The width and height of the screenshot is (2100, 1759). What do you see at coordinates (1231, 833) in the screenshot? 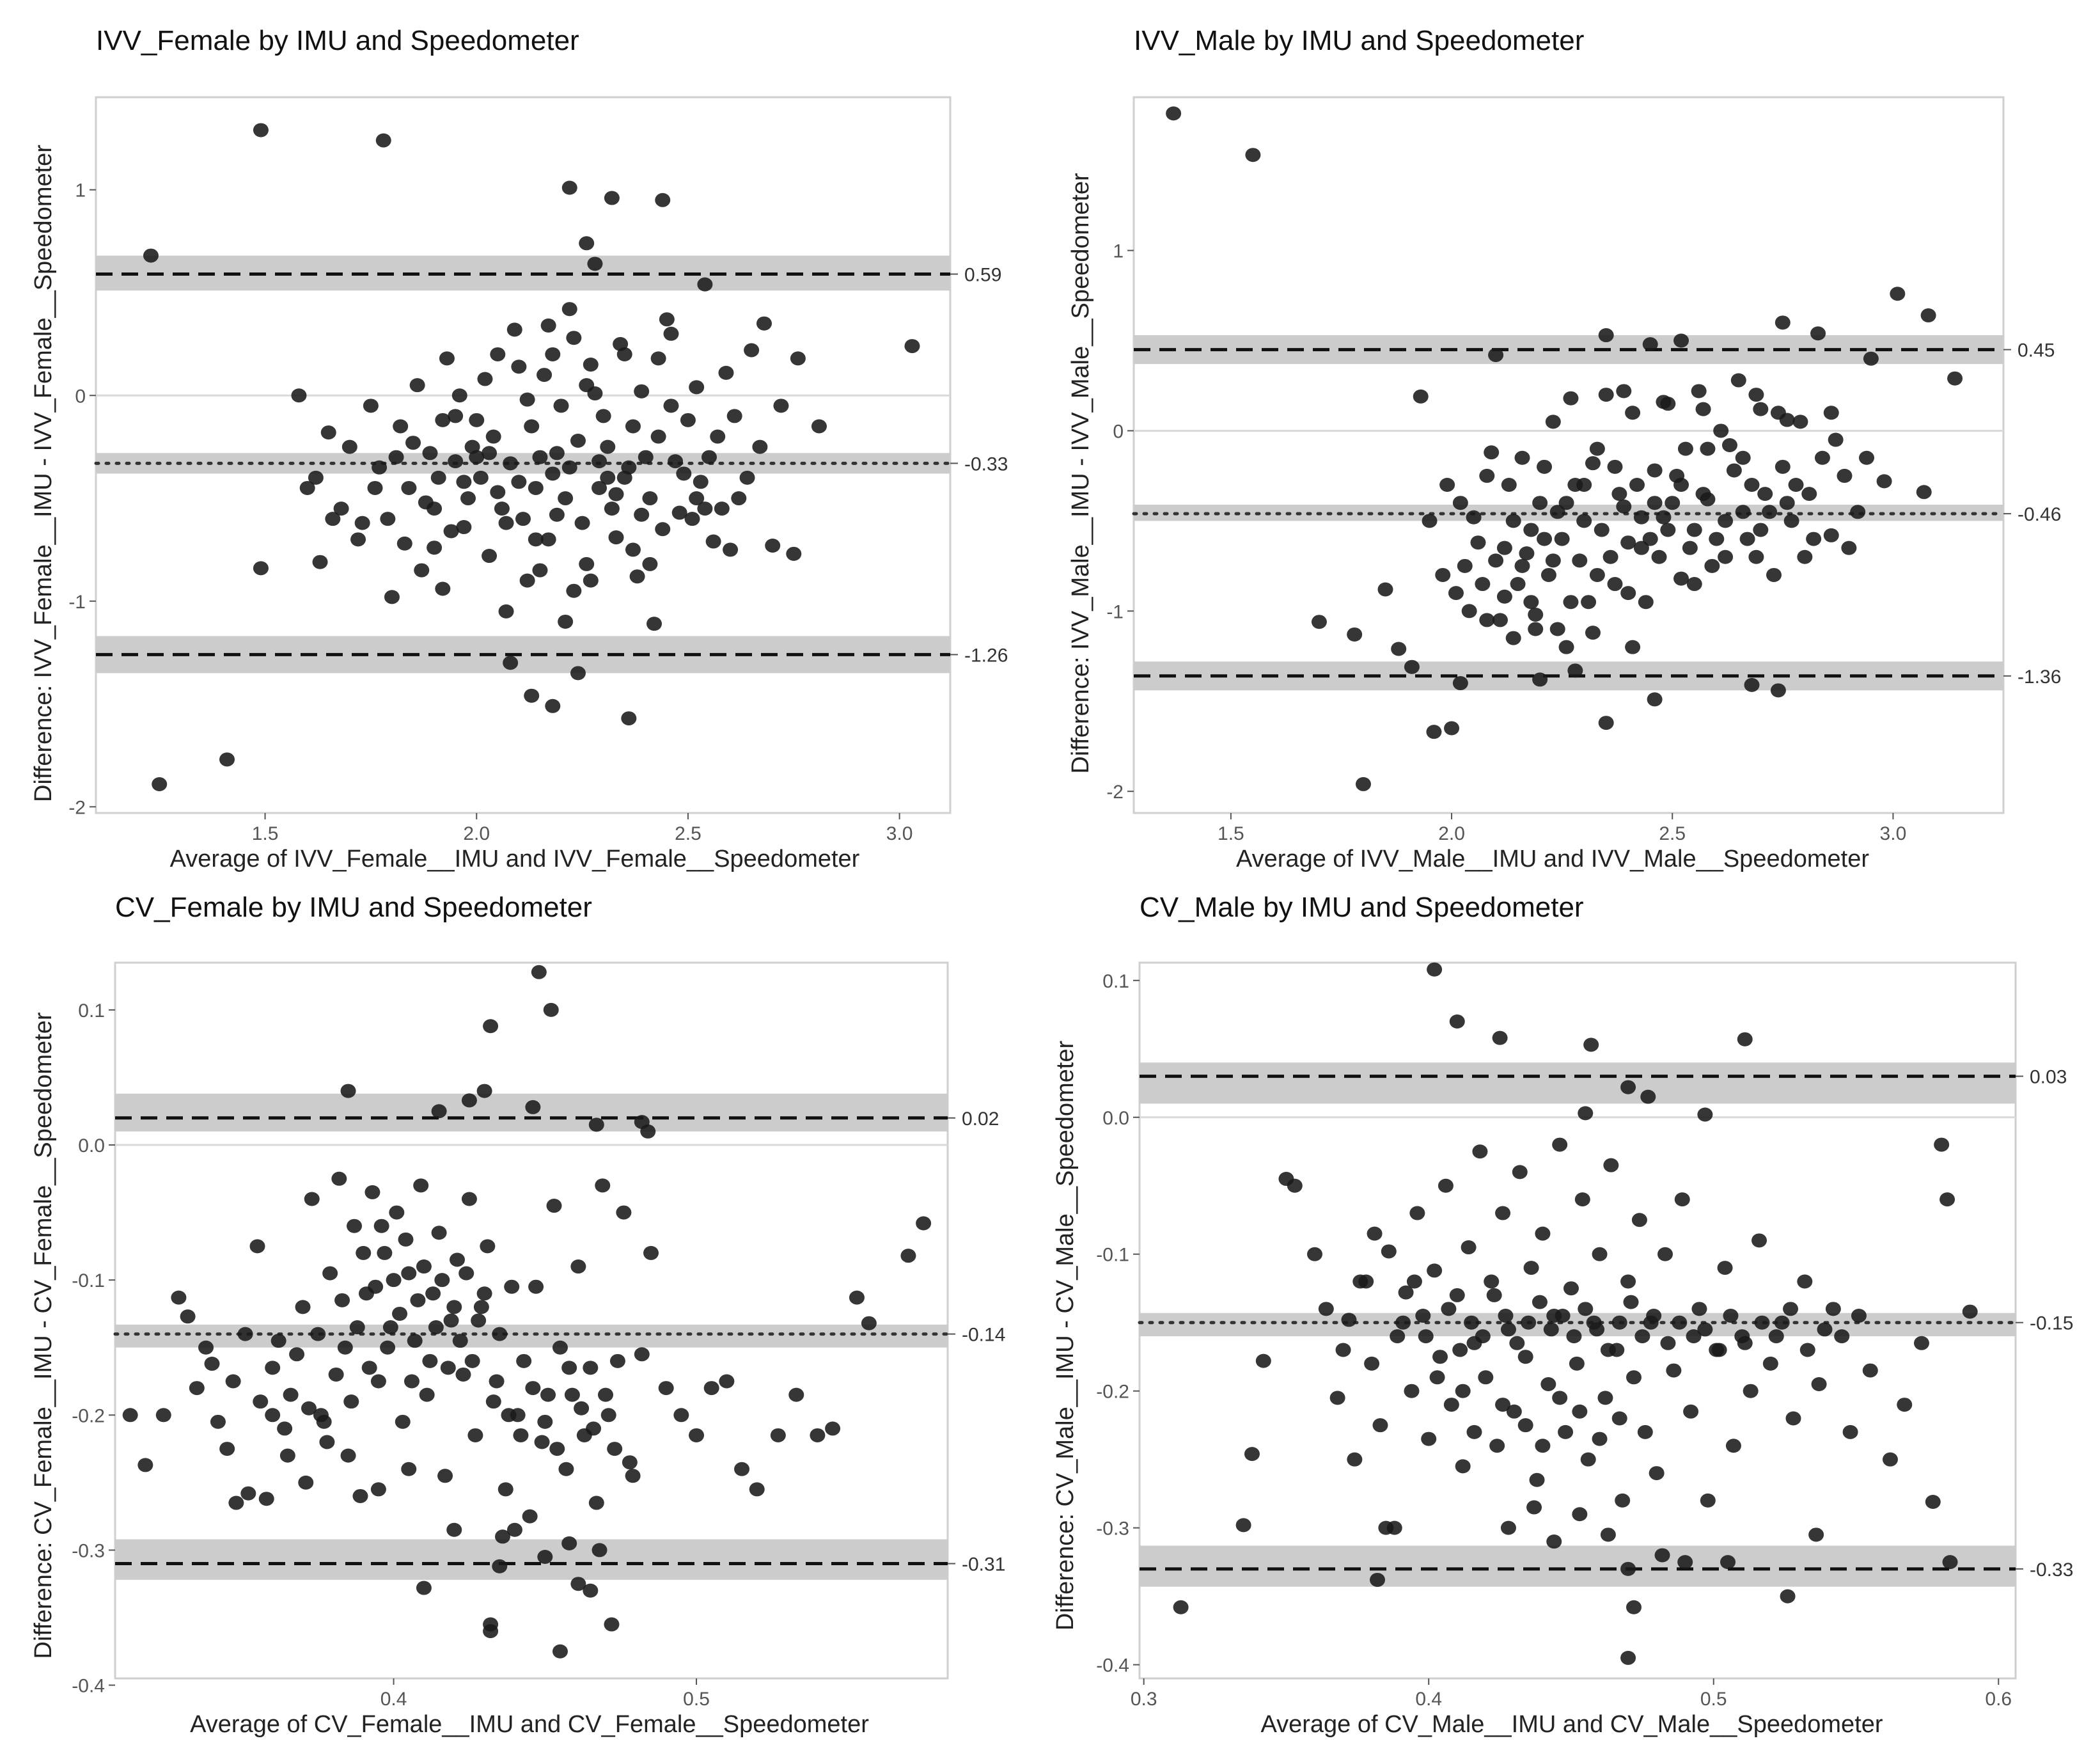
I see `x-tick-label: 1.5` at bounding box center [1231, 833].